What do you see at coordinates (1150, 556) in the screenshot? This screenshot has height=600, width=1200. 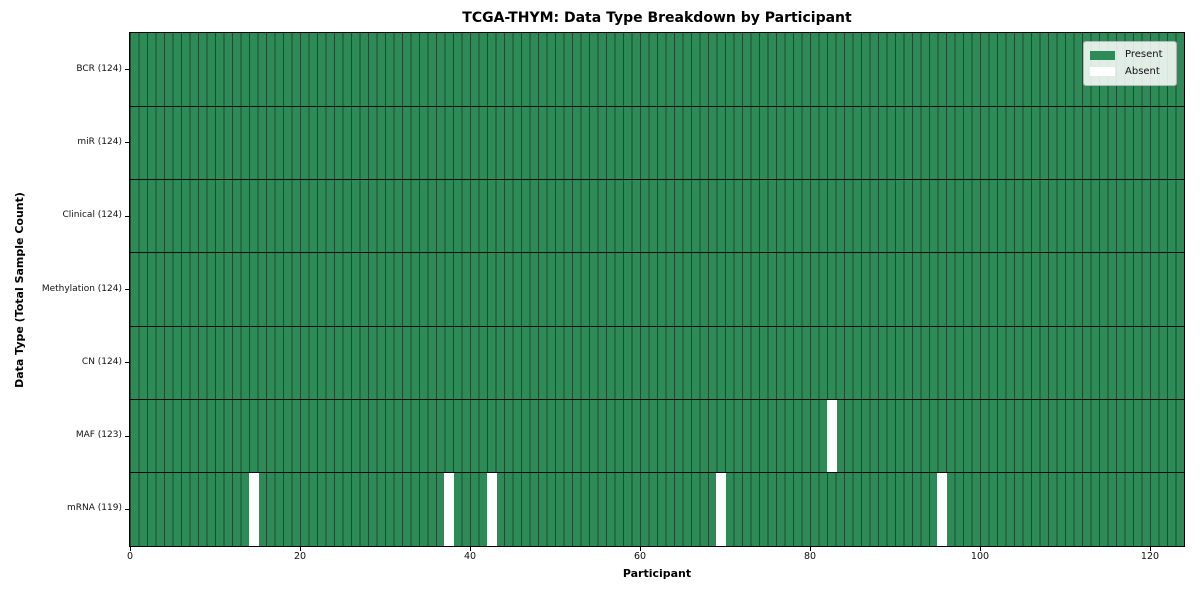 I see `x-tick-label: 120` at bounding box center [1150, 556].